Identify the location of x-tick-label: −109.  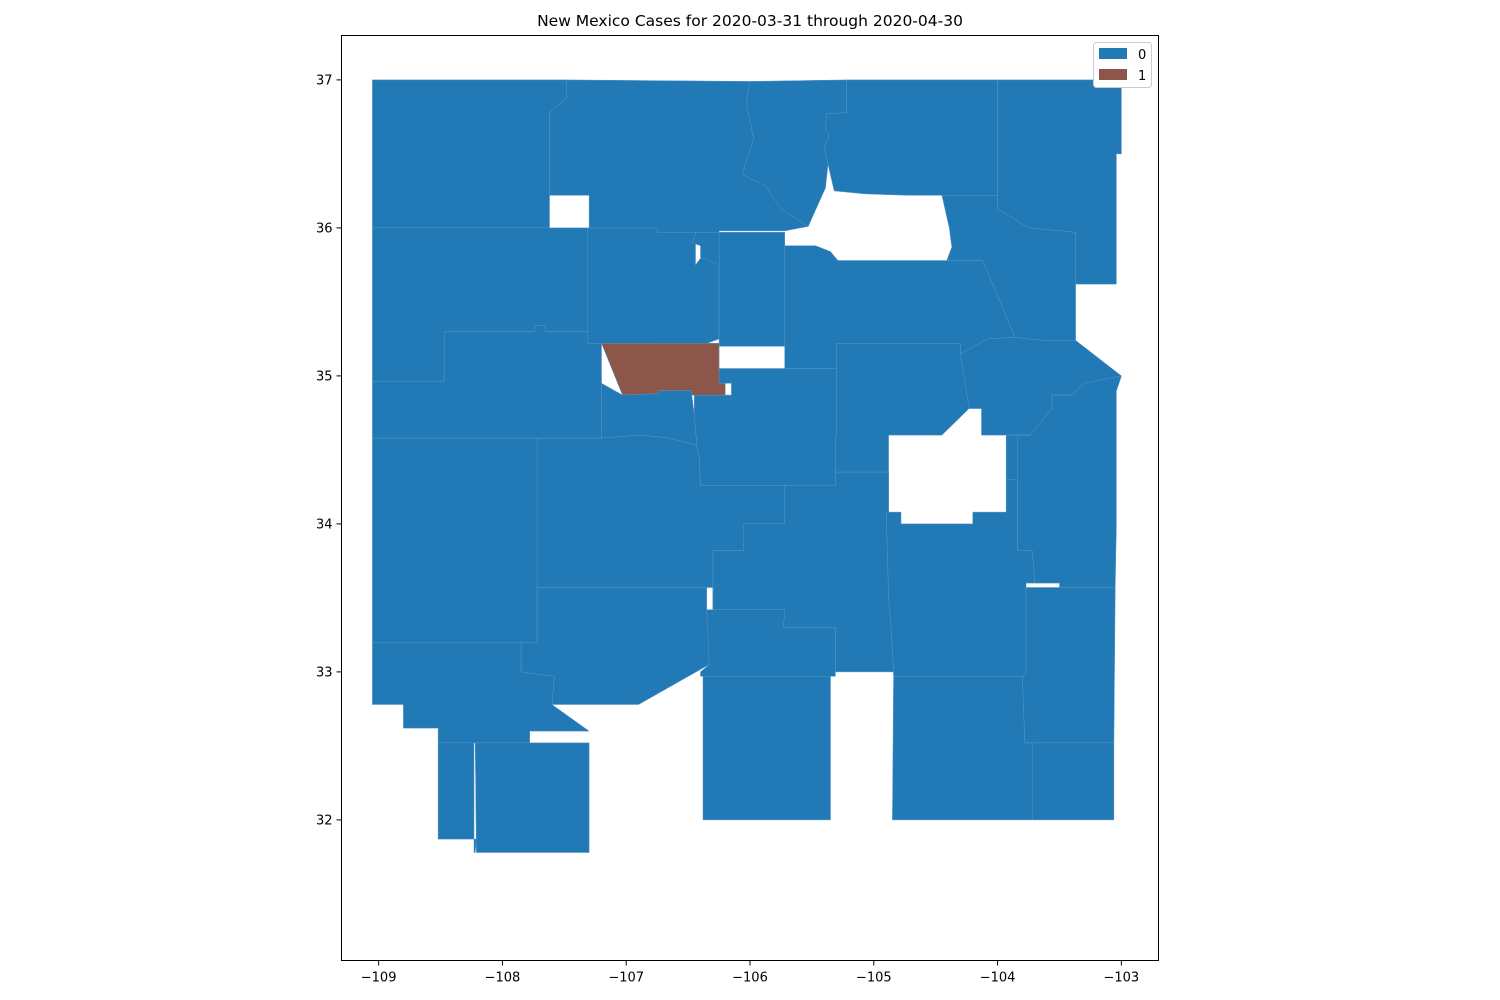
(379, 978).